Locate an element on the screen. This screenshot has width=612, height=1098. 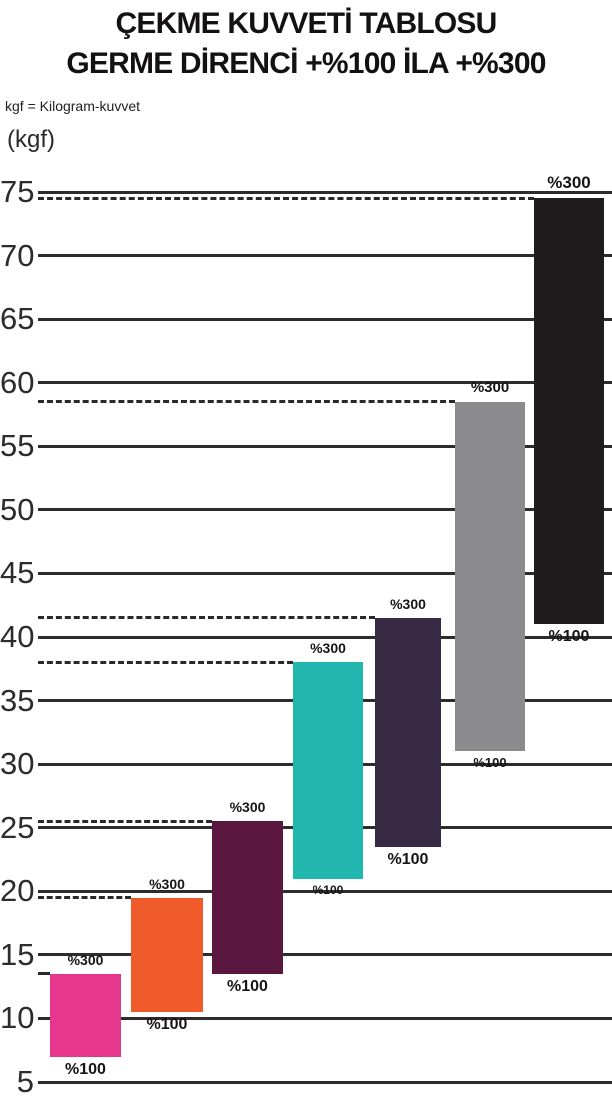
bar-6-gray-high-label: %300 is located at coordinates (490, 387).